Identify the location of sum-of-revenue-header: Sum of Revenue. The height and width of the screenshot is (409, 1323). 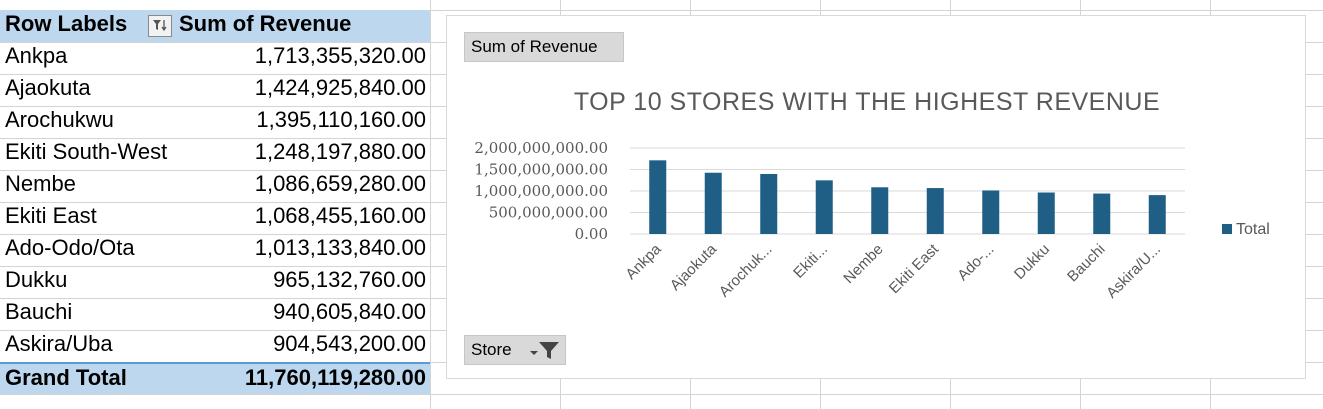
(265, 23).